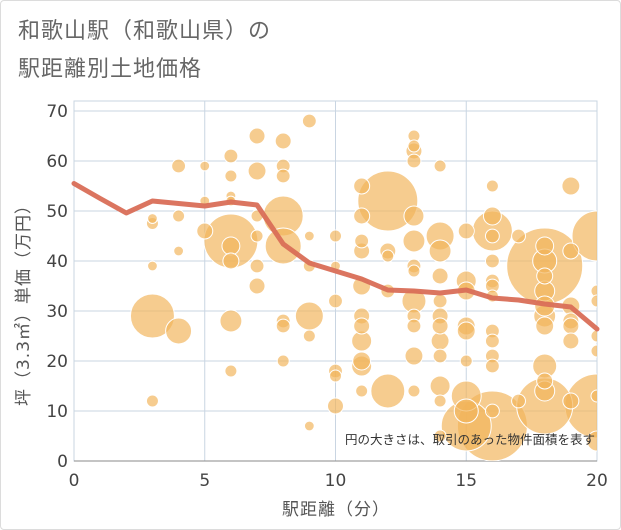 Image resolution: width=621 pixels, height=530 pixels. What do you see at coordinates (57, 312) in the screenshot?
I see `y-tick-label: 30` at bounding box center [57, 312].